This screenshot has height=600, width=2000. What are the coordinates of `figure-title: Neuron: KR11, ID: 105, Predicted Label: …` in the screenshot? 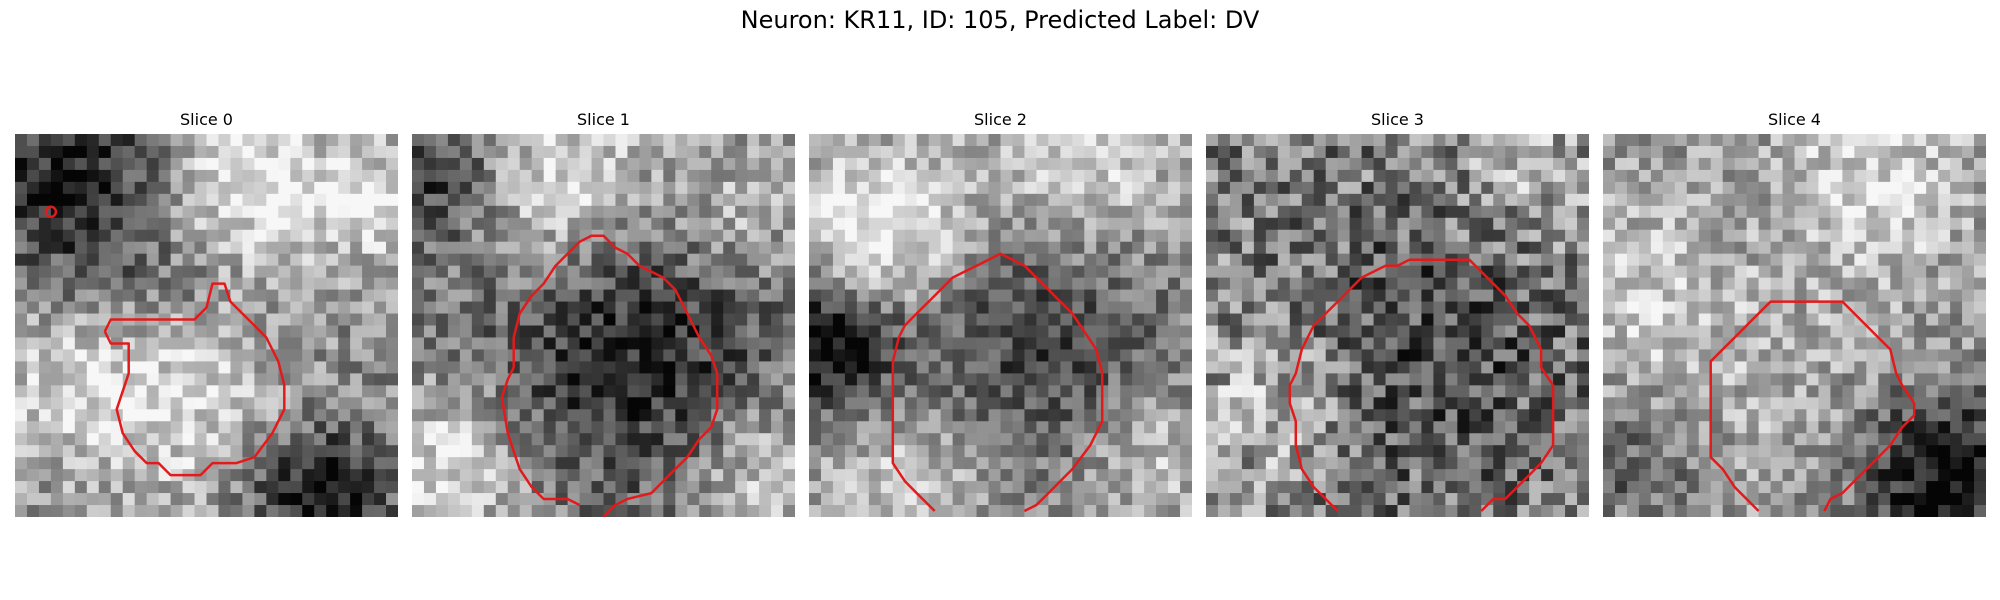 It's located at (1000, 20).